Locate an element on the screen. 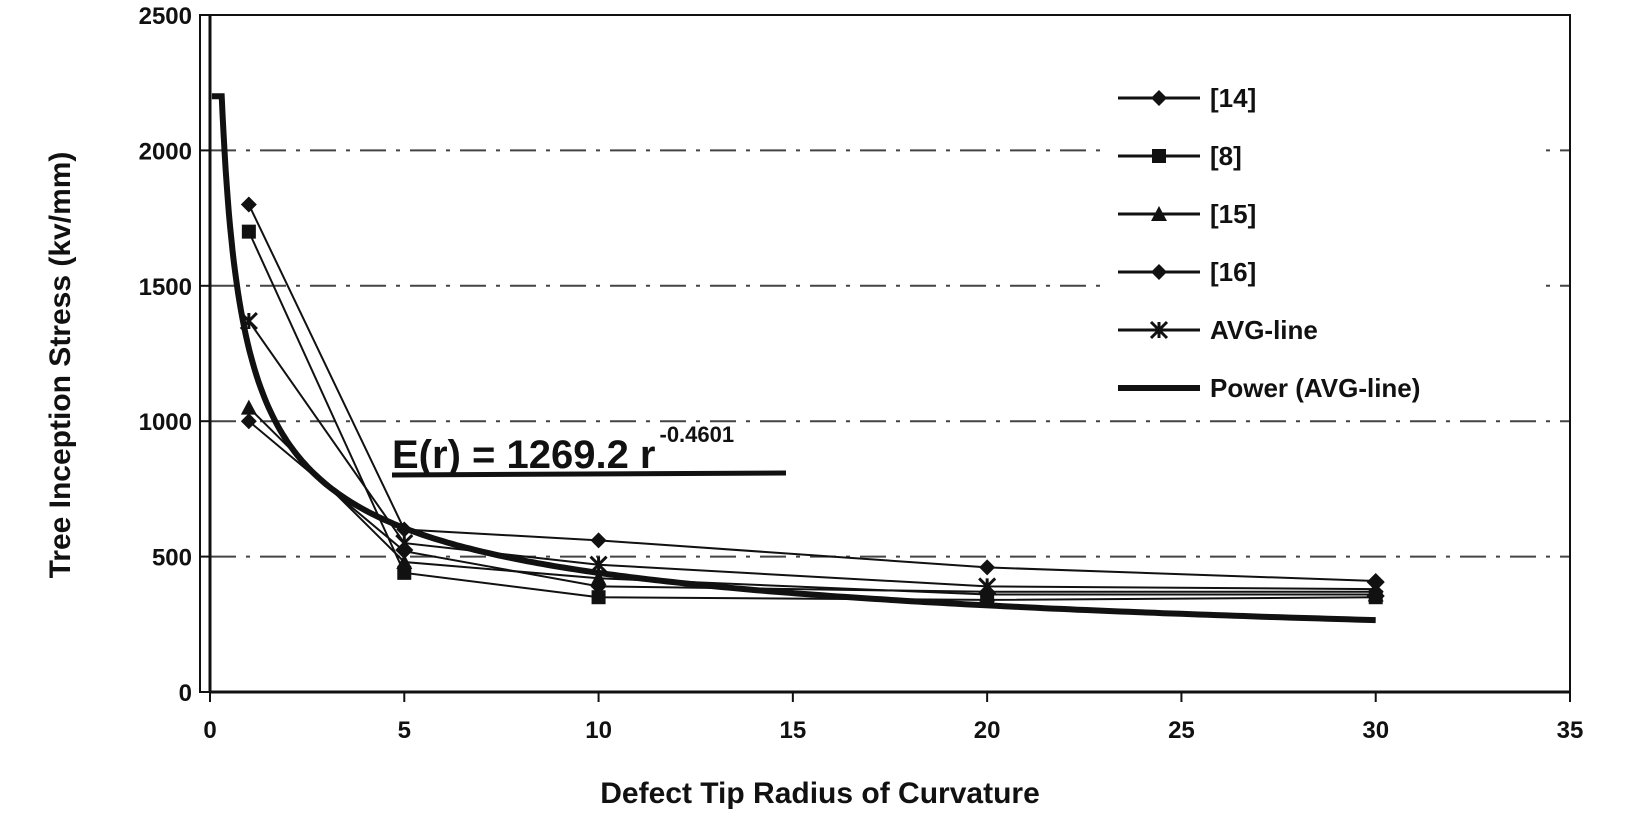 Image resolution: width=1626 pixels, height=822 pixels. legend-background is located at coordinates (1323, 240).